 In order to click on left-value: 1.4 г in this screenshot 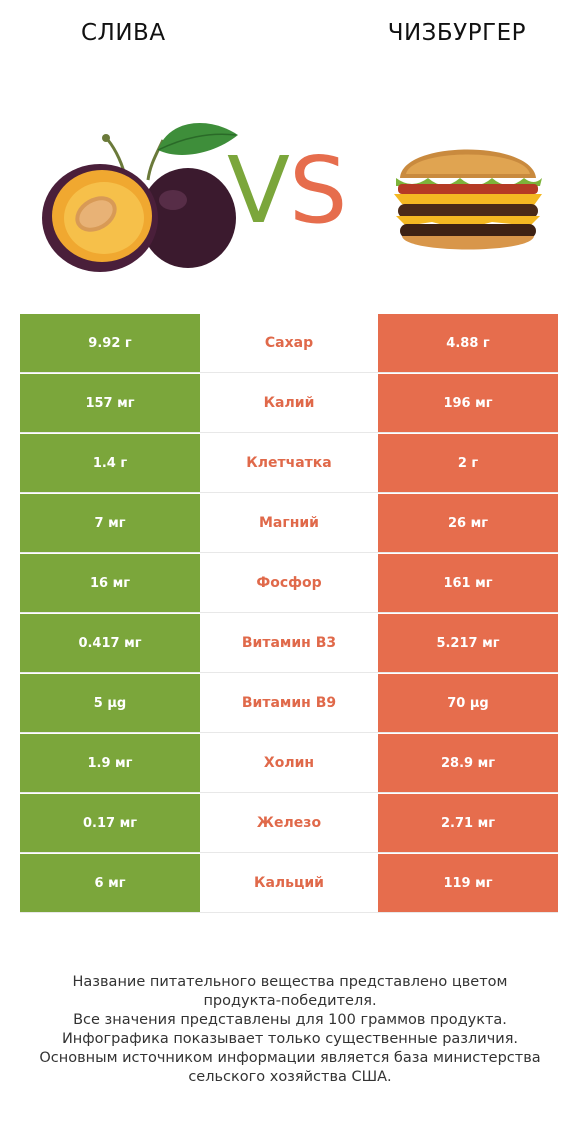, I will do `click(110, 463)`.